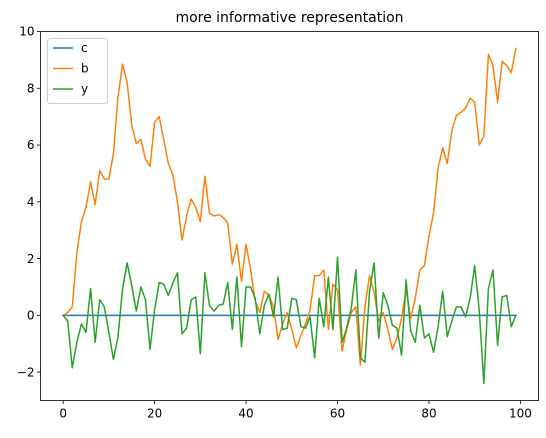 Image resolution: width=546 pixels, height=438 pixels. What do you see at coordinates (31, 316) in the screenshot?
I see `y-tick-label: 0` at bounding box center [31, 316].